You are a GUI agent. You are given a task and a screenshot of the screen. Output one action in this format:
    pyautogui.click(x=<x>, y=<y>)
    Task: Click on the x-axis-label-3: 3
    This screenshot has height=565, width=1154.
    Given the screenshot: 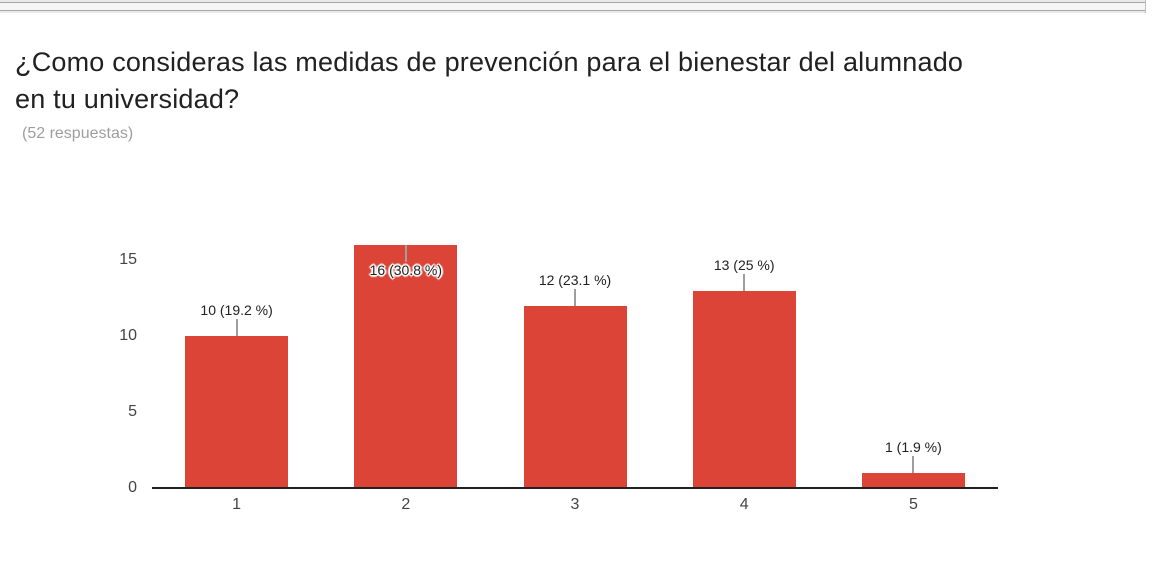 What is the action you would take?
    pyautogui.click(x=575, y=504)
    